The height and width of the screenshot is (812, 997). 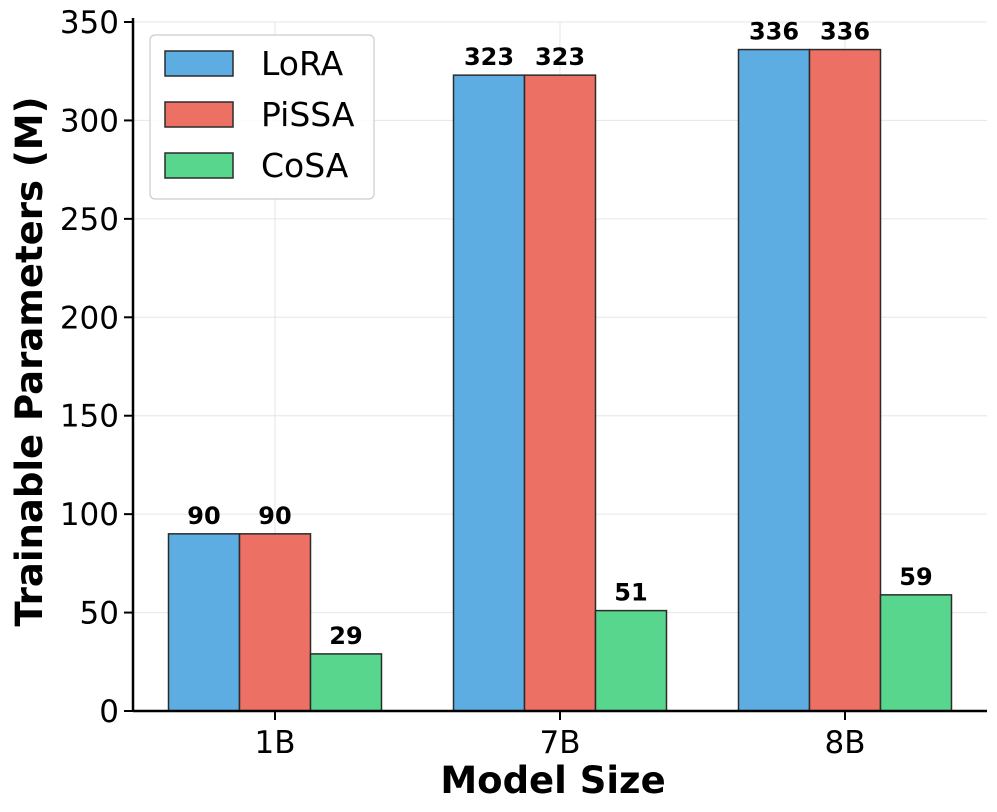 I want to click on y-tick-label: 50, so click(x=99, y=614).